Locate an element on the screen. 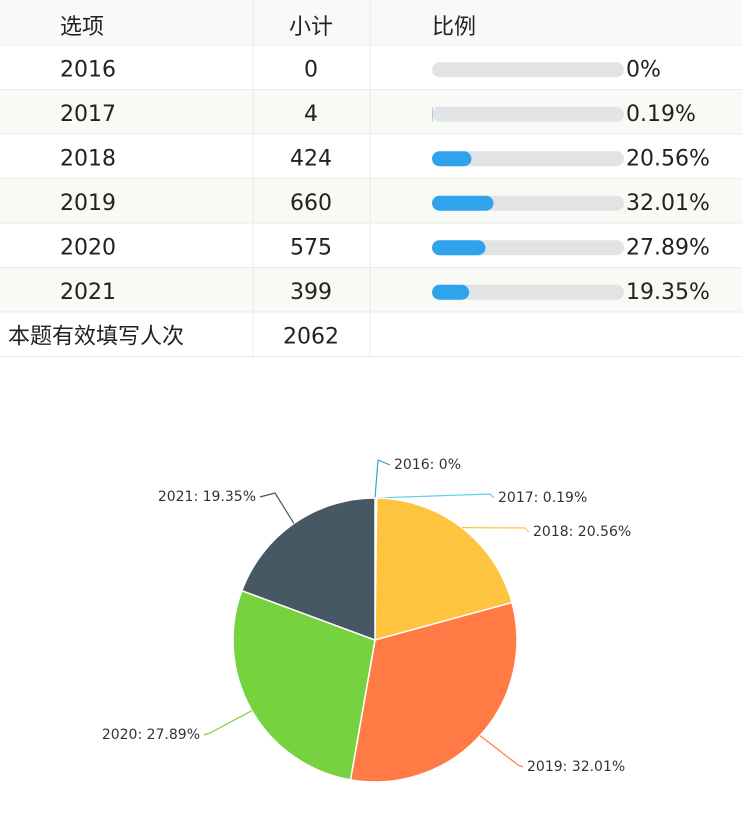 The width and height of the screenshot is (742, 823). percent-cell: 27.89% is located at coordinates (668, 247).